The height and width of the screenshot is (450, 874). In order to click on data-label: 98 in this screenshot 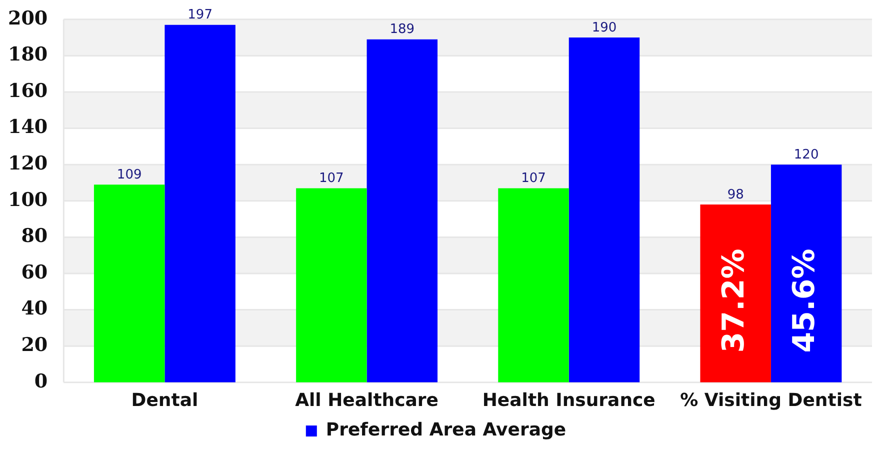, I will do `click(735, 194)`.